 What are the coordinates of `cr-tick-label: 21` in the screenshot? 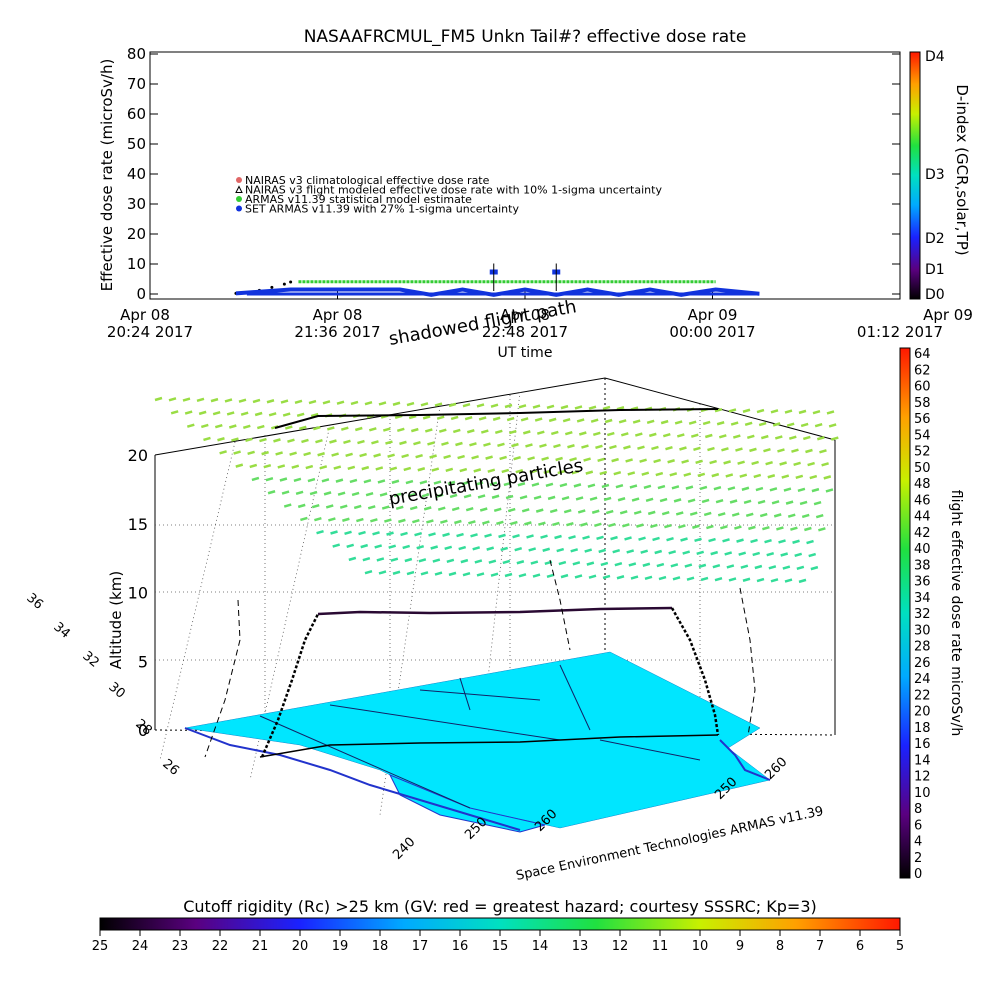 It's located at (260, 946).